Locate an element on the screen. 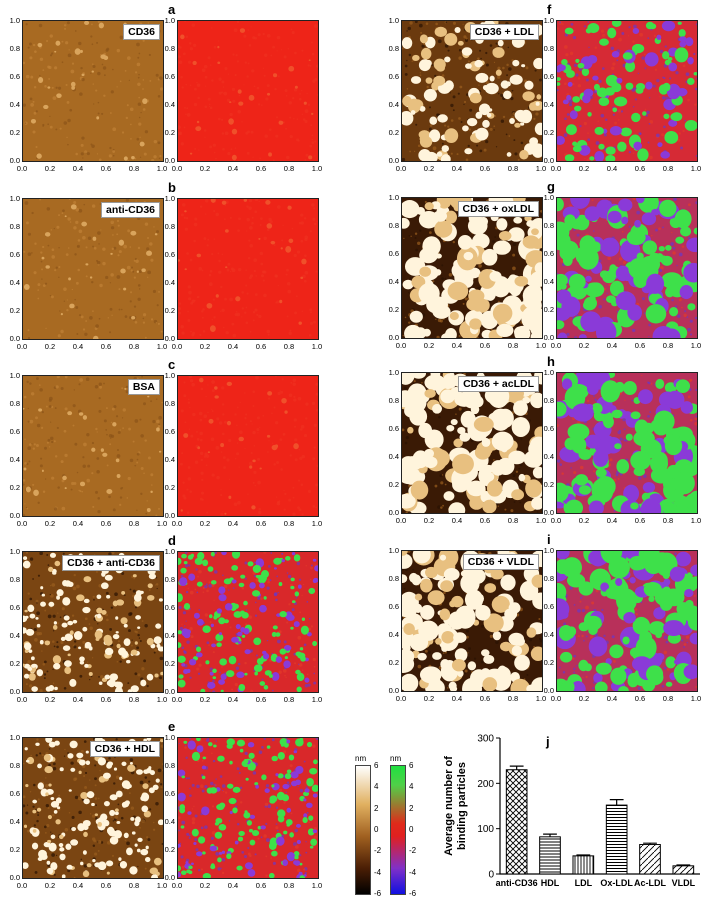 This screenshot has width=711, height=898. panel-letter: e is located at coordinates (172, 726).